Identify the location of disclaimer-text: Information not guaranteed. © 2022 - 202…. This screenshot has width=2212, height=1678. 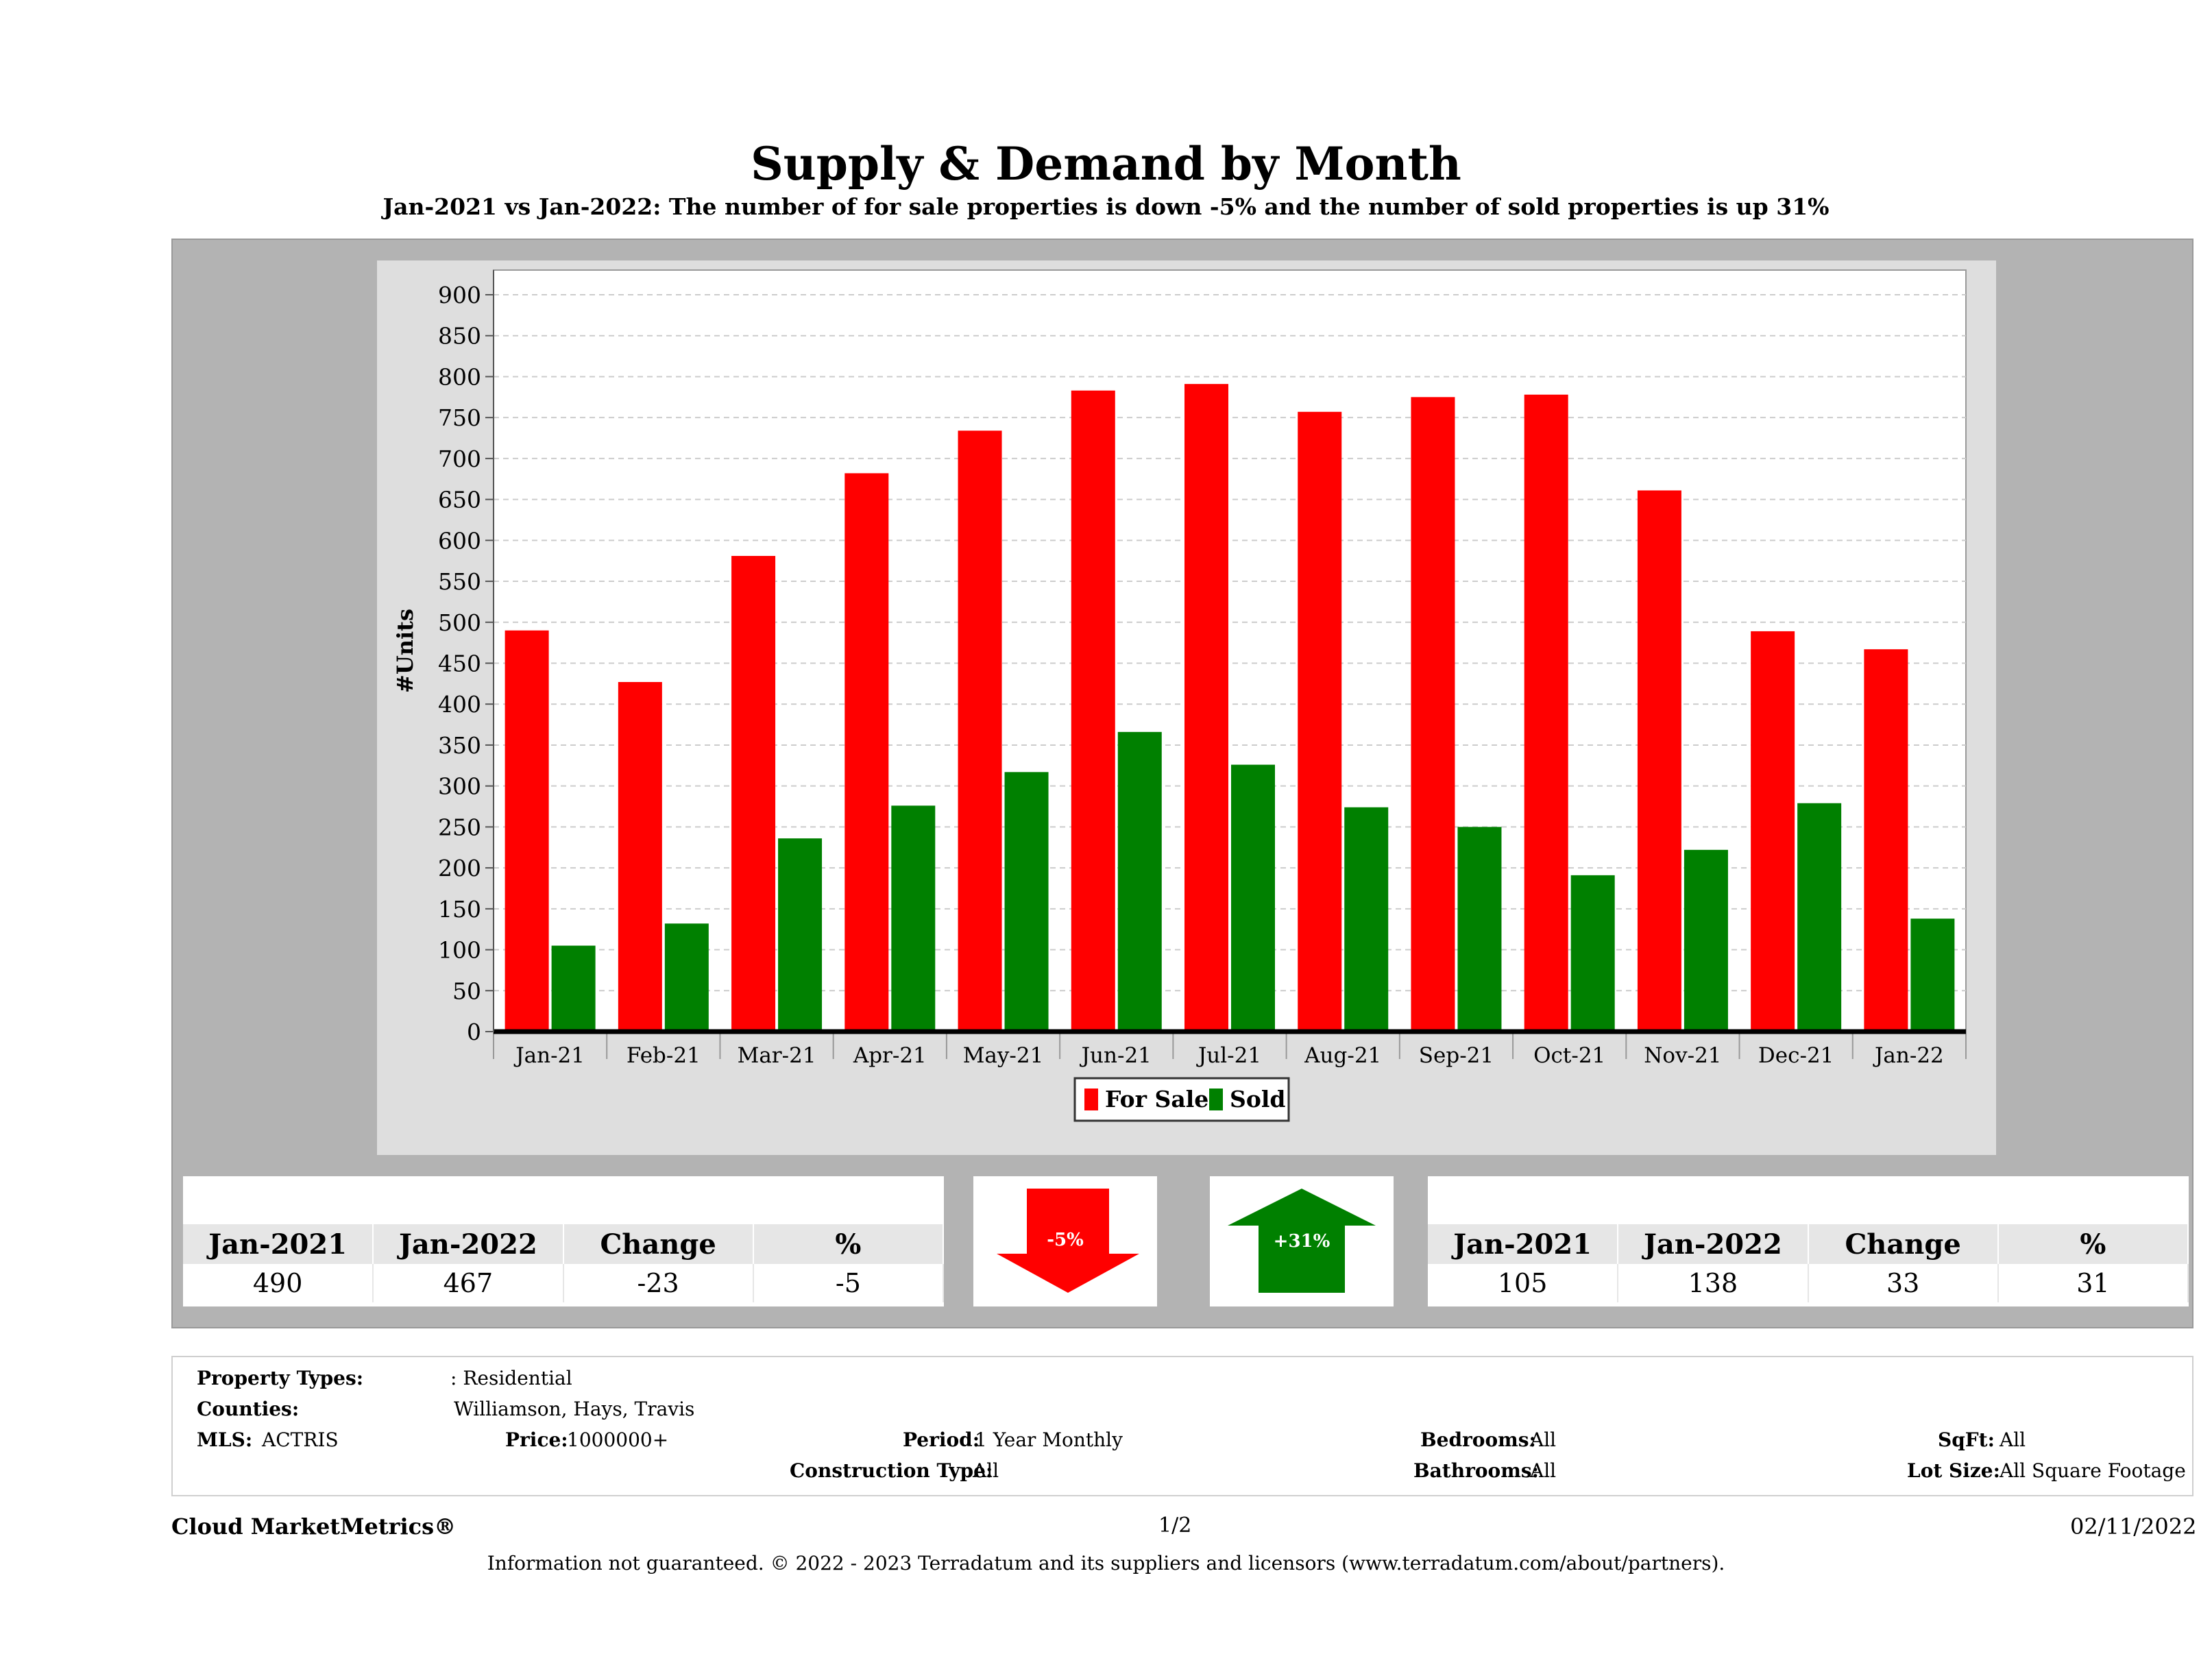
(1106, 1563).